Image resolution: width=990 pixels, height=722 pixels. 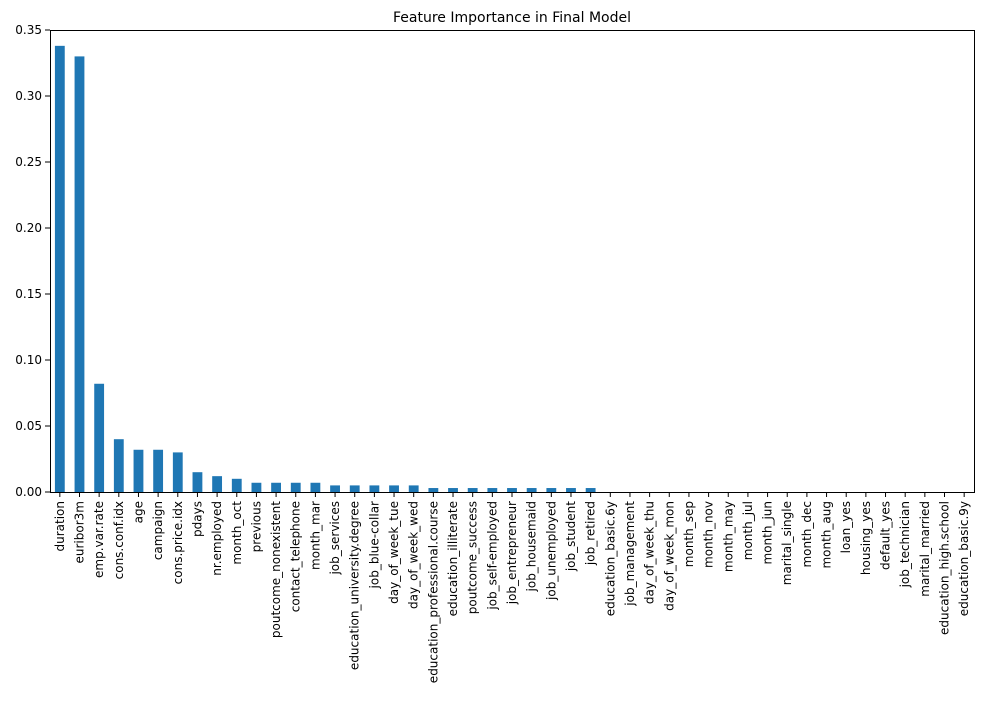 I want to click on x-tick-label: housing_yes, so click(x=866, y=538).